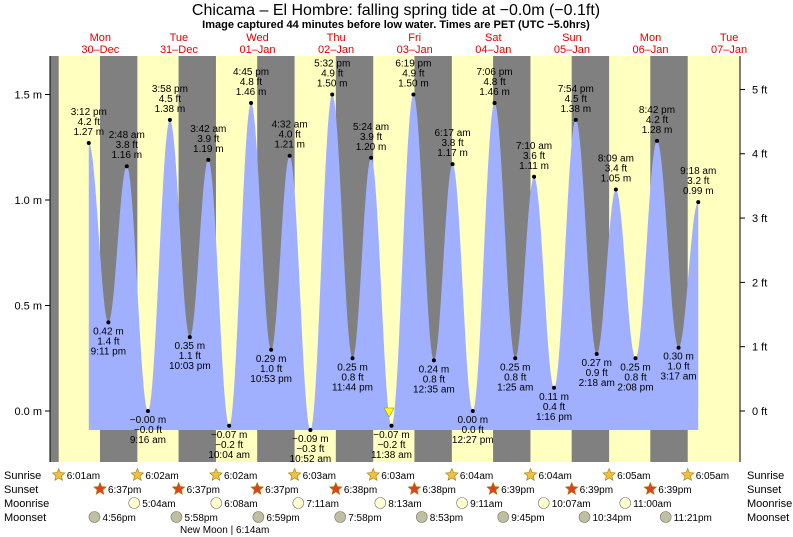 The image size is (793, 537). I want to click on tide-label: 0.35 m, so click(190, 346).